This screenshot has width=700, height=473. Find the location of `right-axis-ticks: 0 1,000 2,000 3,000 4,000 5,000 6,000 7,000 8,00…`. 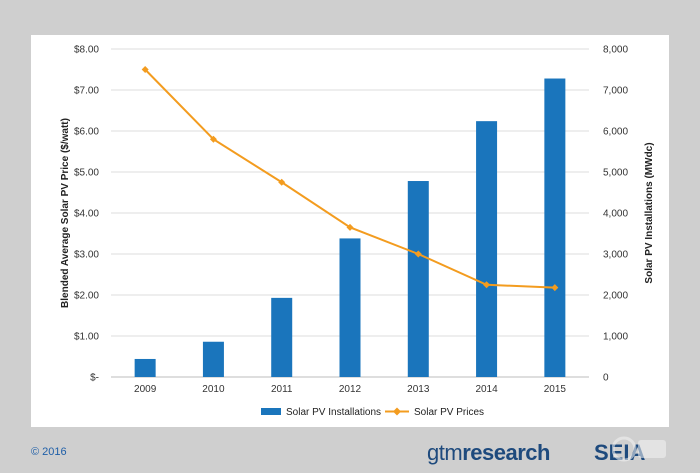

right-axis-ticks: 0 1,000 2,000 3,000 4,000 5,000 6,000 7,000 8,00… is located at coordinates (615, 214).